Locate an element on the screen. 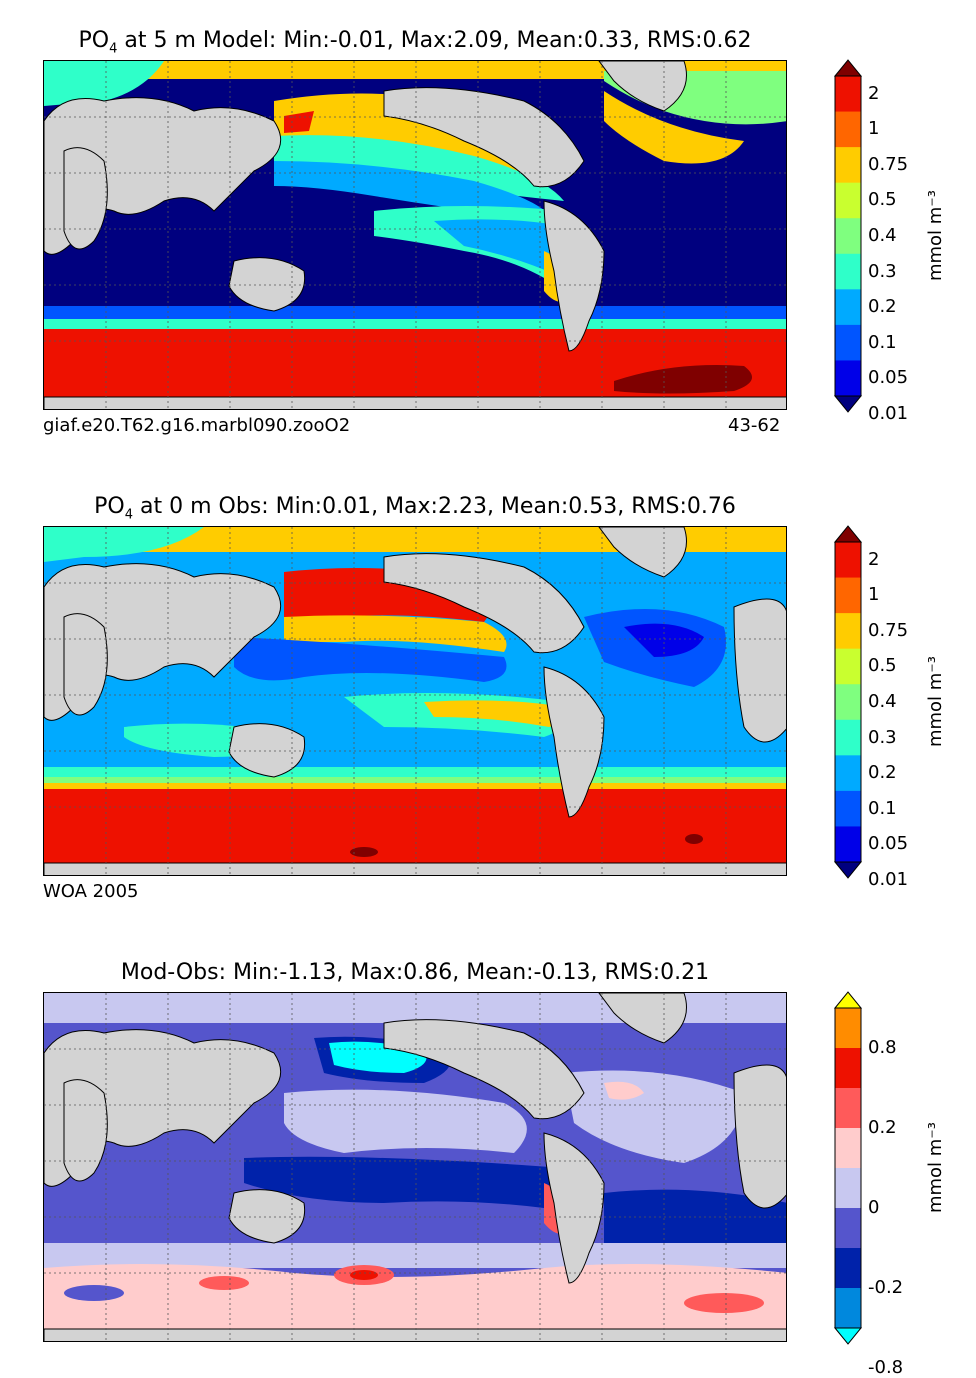  panel2-title-prefix: PO is located at coordinates (109, 506).